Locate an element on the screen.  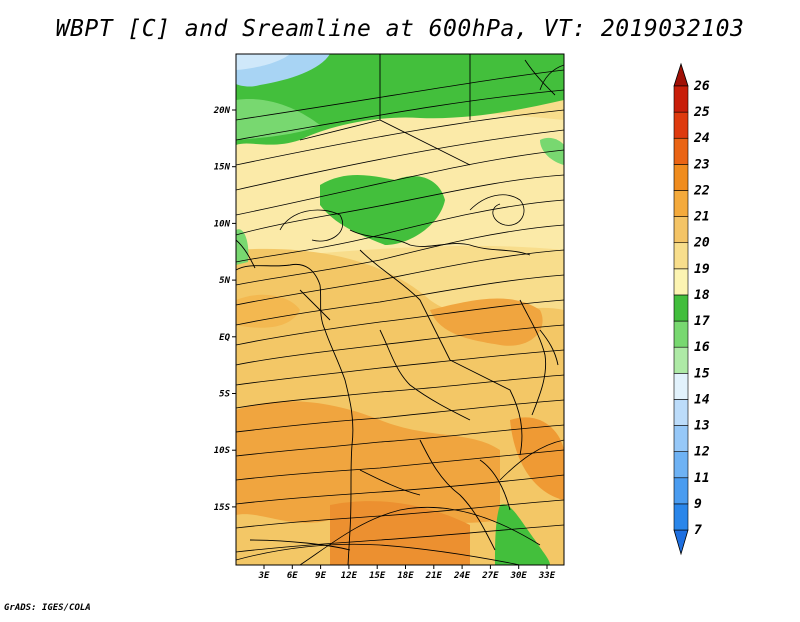
lat-tick-label: 15S is located at coordinates (222, 508).